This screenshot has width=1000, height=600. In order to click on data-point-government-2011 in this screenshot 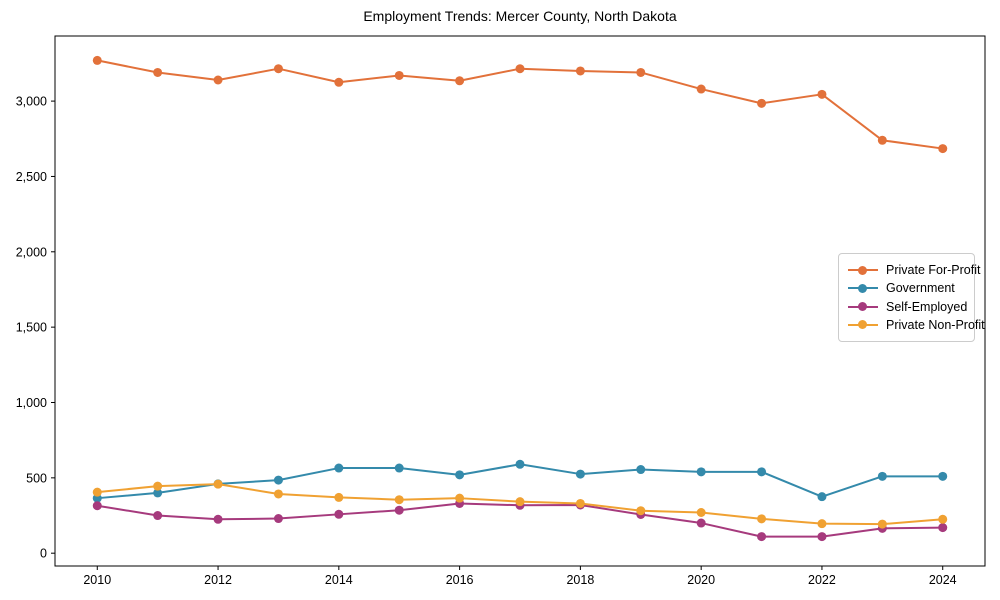, I will do `click(158, 493)`.